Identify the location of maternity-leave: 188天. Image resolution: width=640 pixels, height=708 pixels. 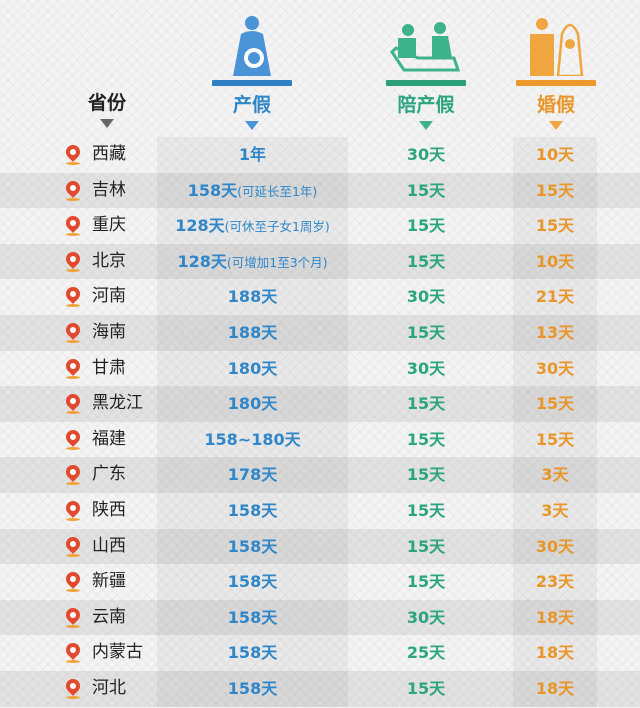
(252, 297).